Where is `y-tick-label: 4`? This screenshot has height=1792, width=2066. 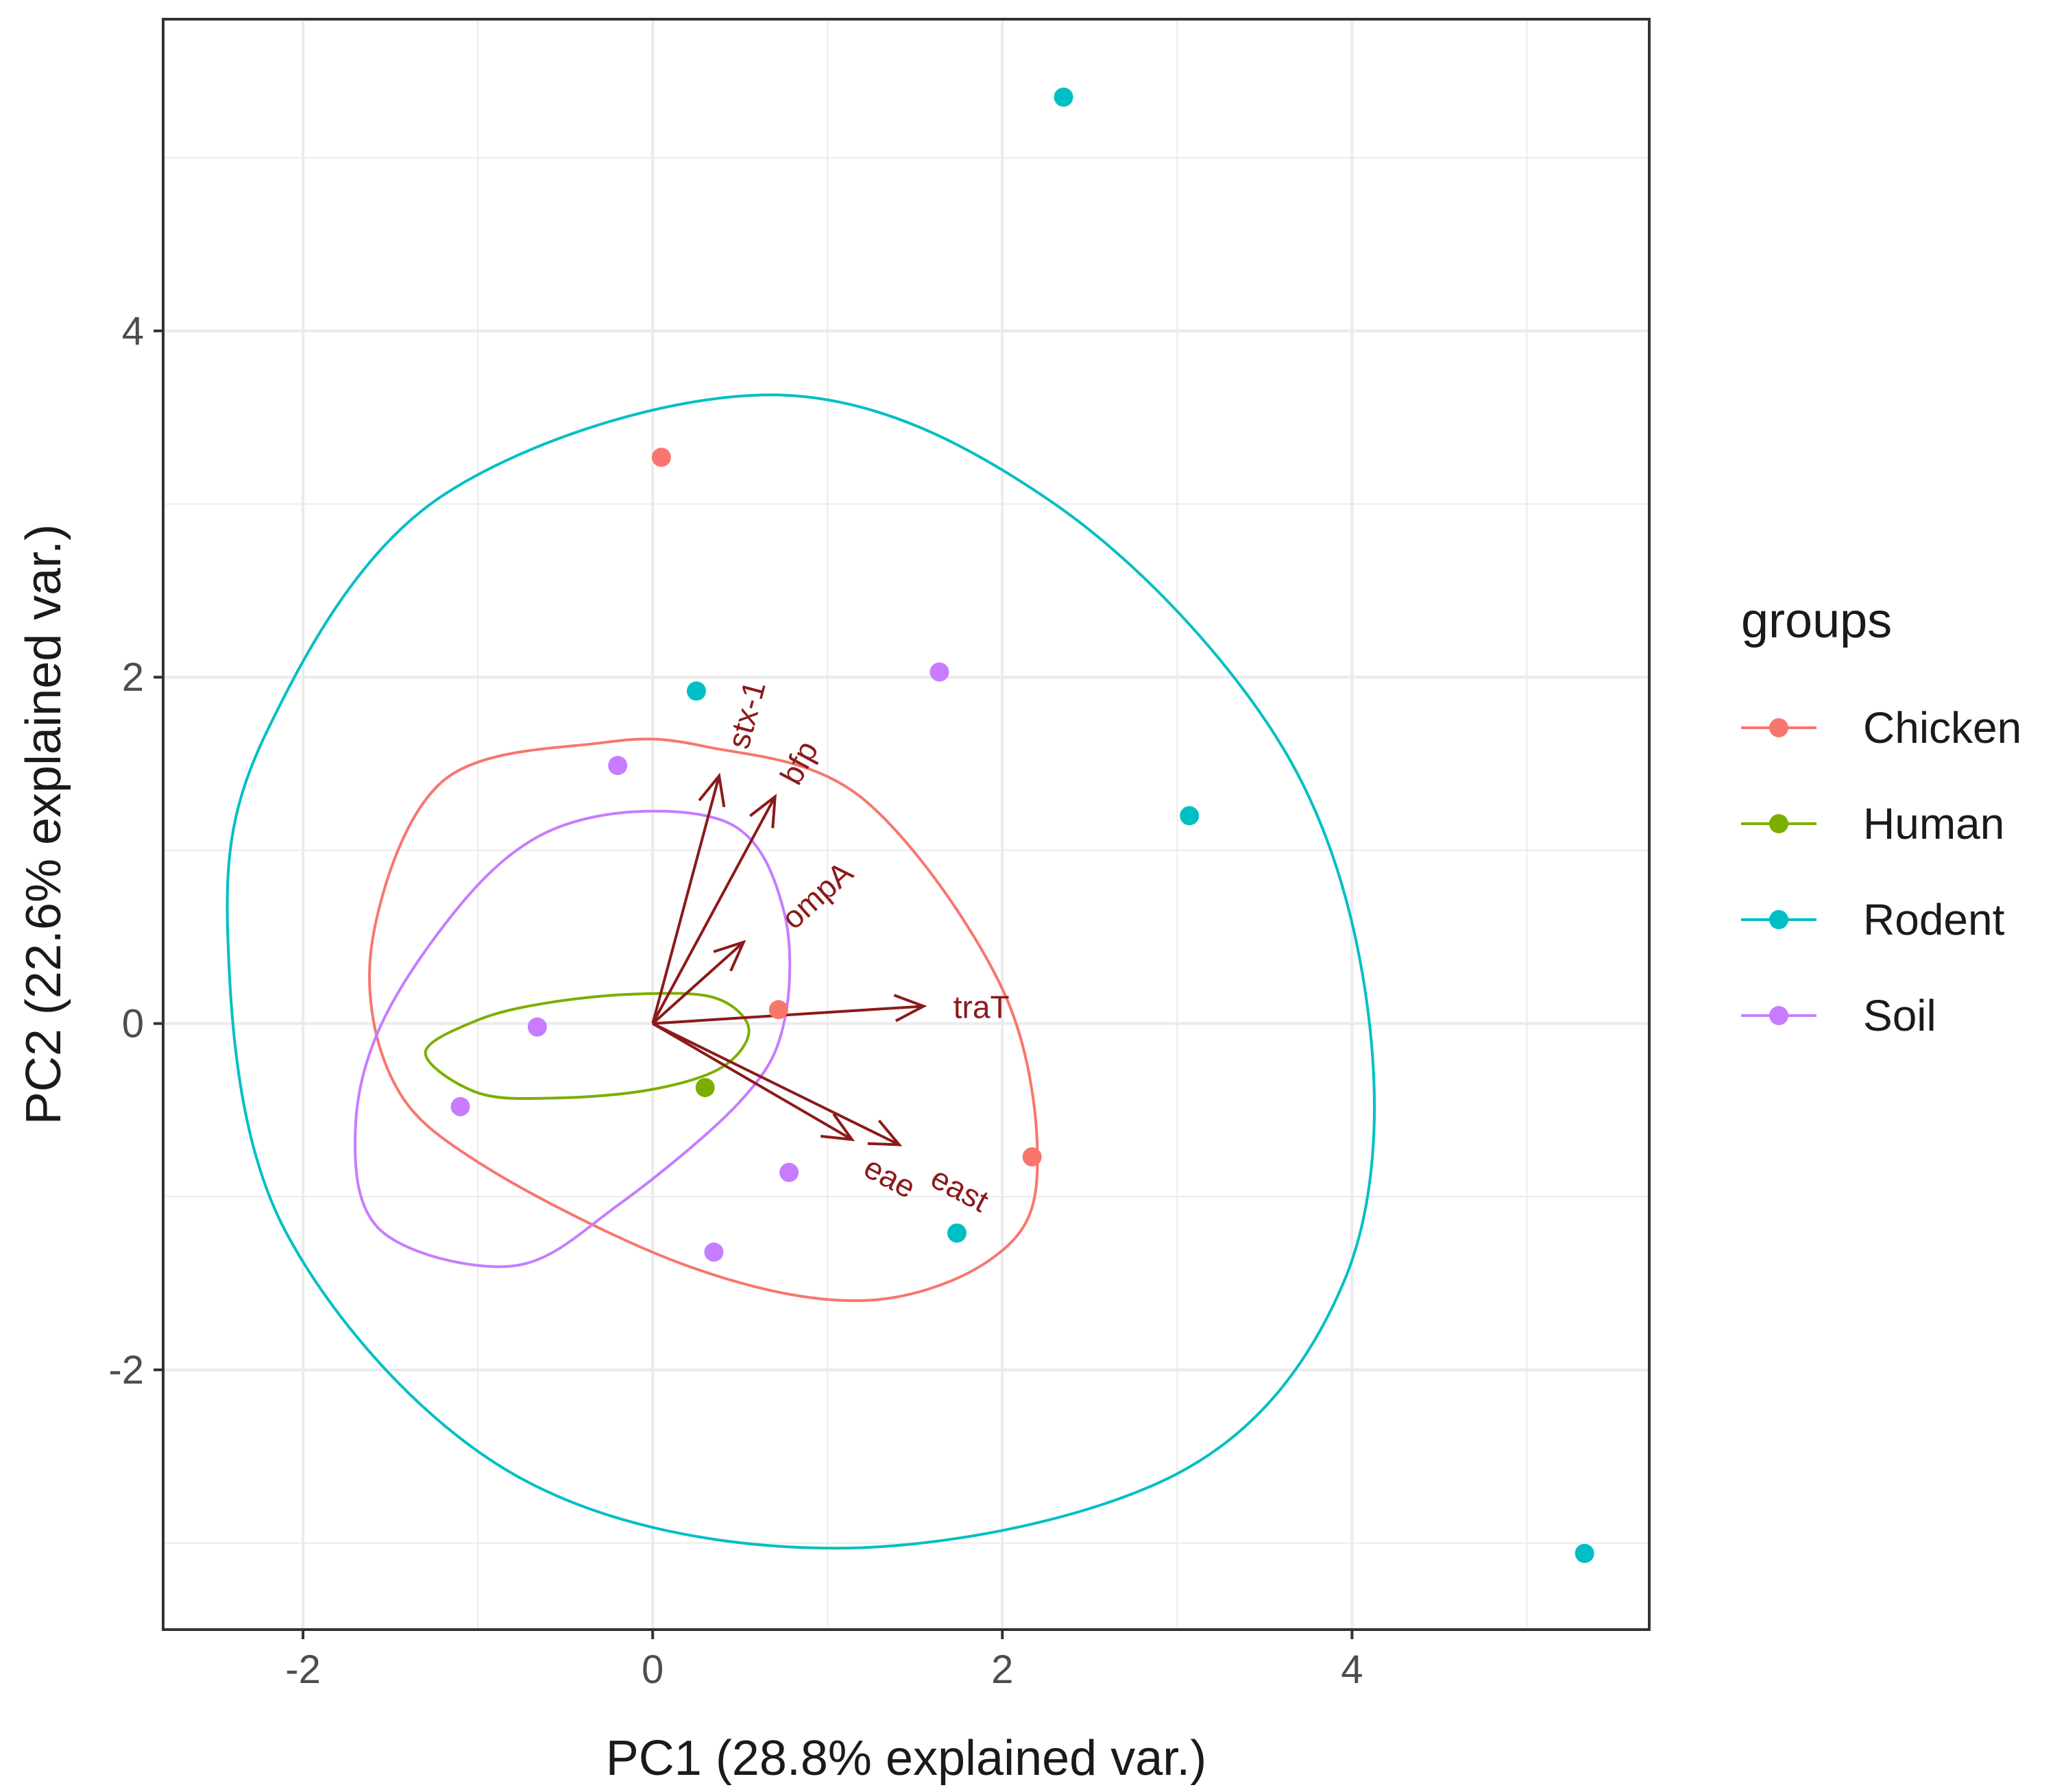 y-tick-label: 4 is located at coordinates (133, 331).